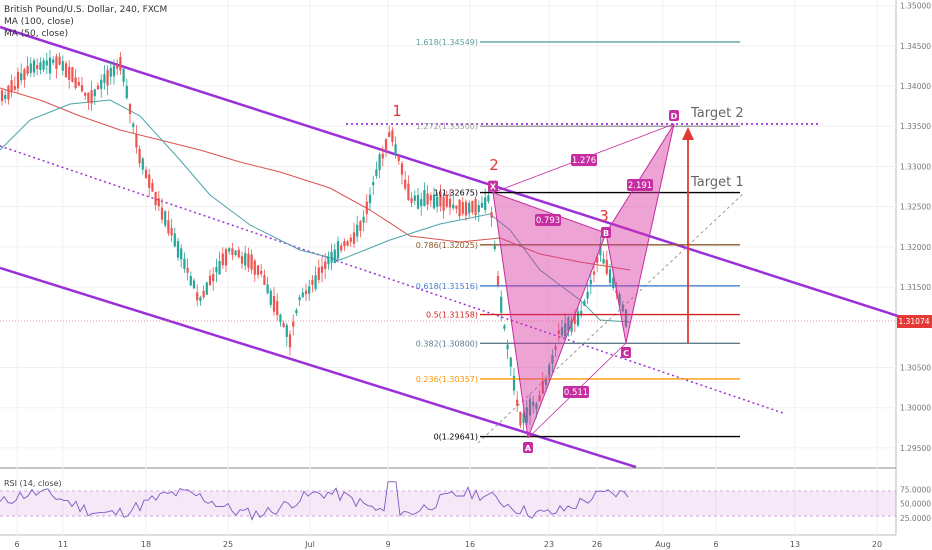 This screenshot has width=932, height=550. I want to click on harmonic-xab-triangle, so click(549, 315).